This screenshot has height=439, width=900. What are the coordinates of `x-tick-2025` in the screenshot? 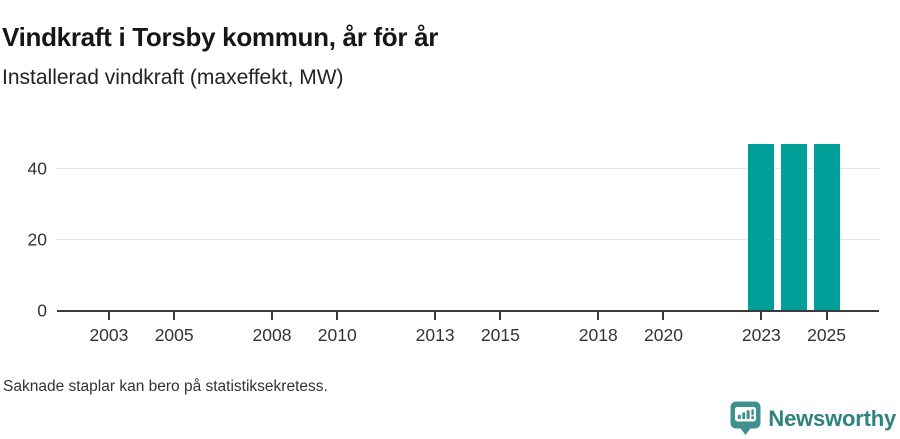 It's located at (826, 316).